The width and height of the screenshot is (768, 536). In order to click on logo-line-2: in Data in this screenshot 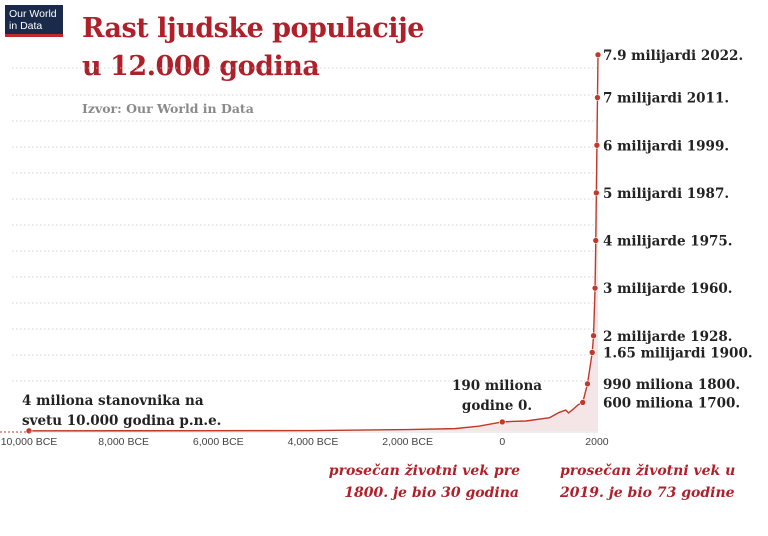, I will do `click(26, 26)`.